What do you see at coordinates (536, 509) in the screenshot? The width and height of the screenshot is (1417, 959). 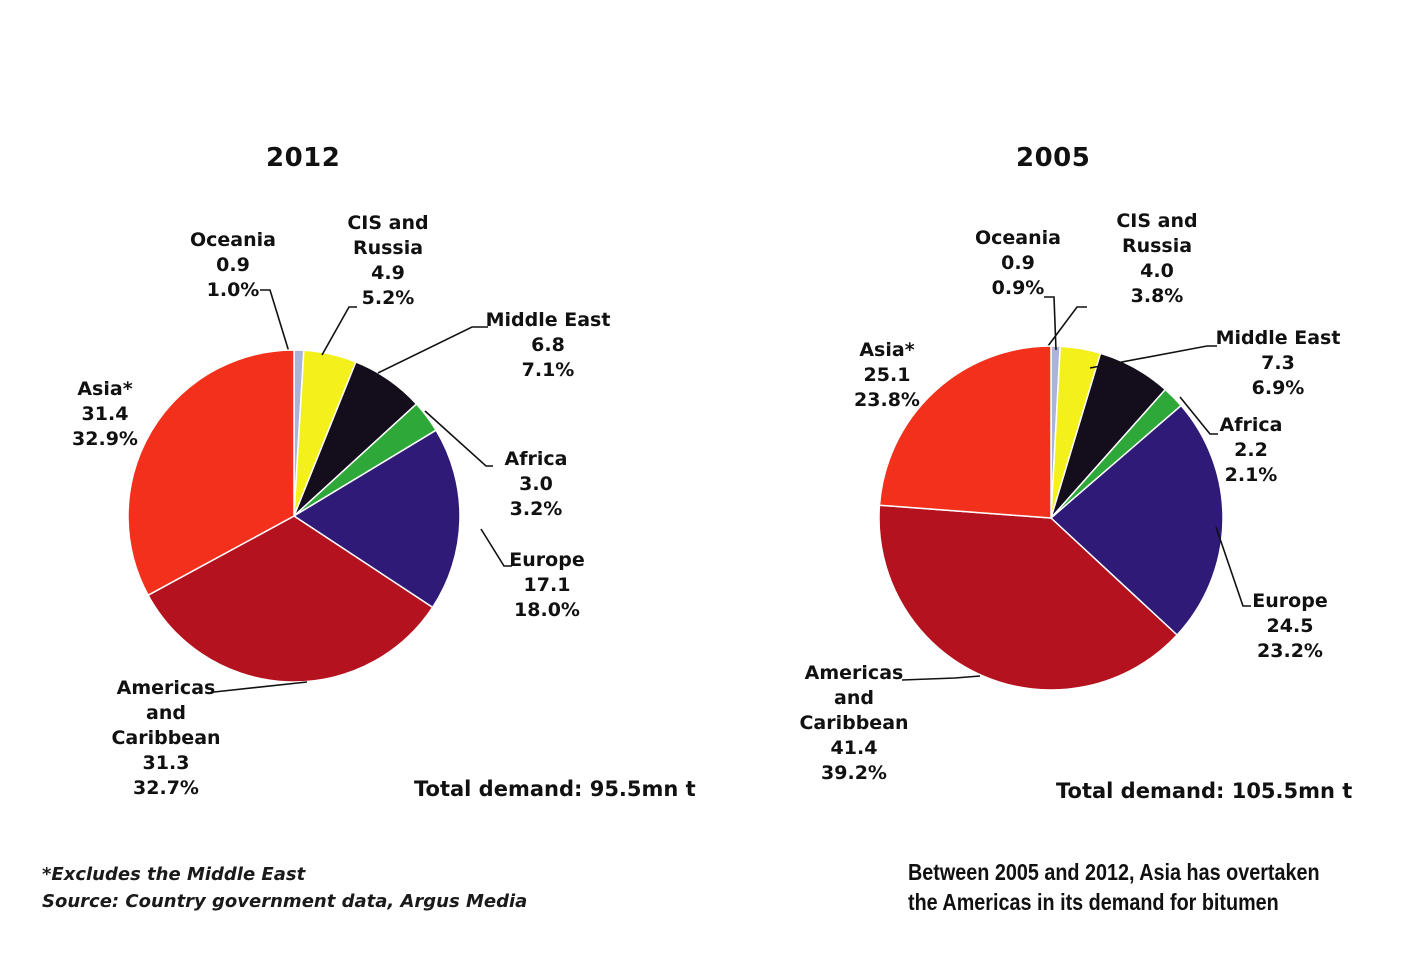 I see `data-label-percent: 3.2%` at bounding box center [536, 509].